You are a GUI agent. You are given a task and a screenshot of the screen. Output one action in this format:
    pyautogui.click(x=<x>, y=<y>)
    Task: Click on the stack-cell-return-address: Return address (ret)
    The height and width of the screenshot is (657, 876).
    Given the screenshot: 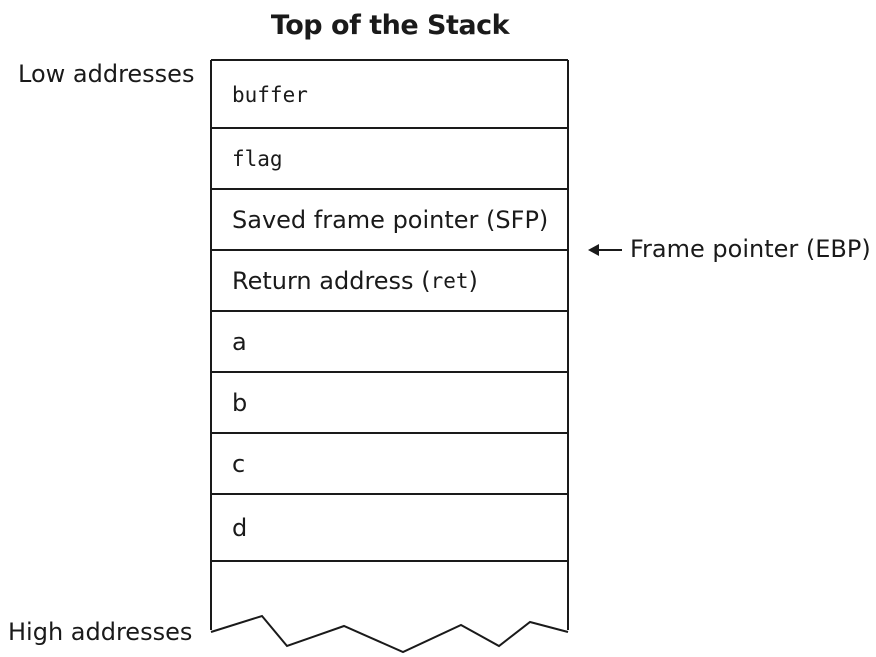 What is the action you would take?
    pyautogui.click(x=390, y=281)
    